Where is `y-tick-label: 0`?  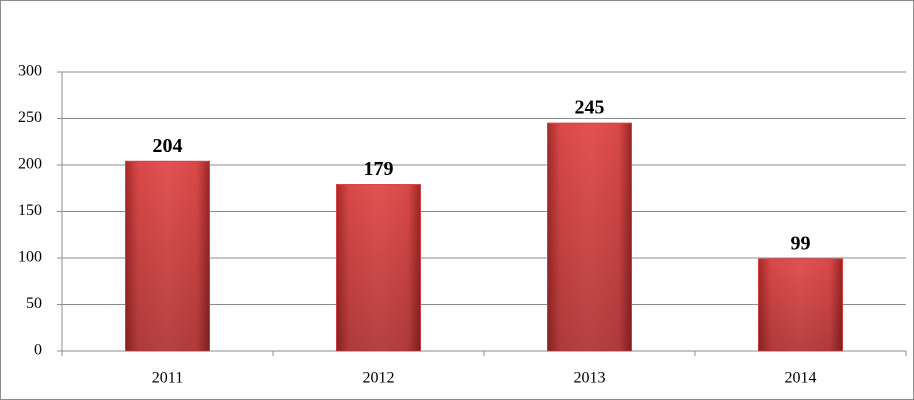
y-tick-label: 0 is located at coordinates (38, 350).